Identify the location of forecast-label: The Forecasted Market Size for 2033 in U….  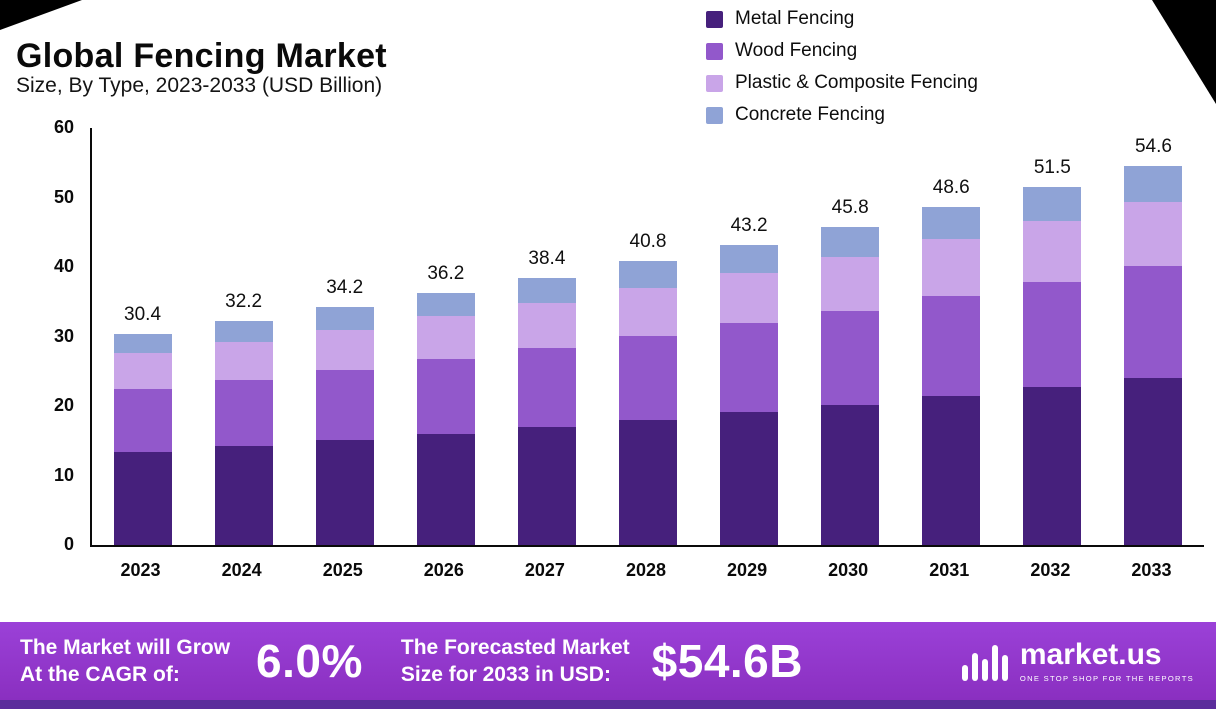
(515, 660).